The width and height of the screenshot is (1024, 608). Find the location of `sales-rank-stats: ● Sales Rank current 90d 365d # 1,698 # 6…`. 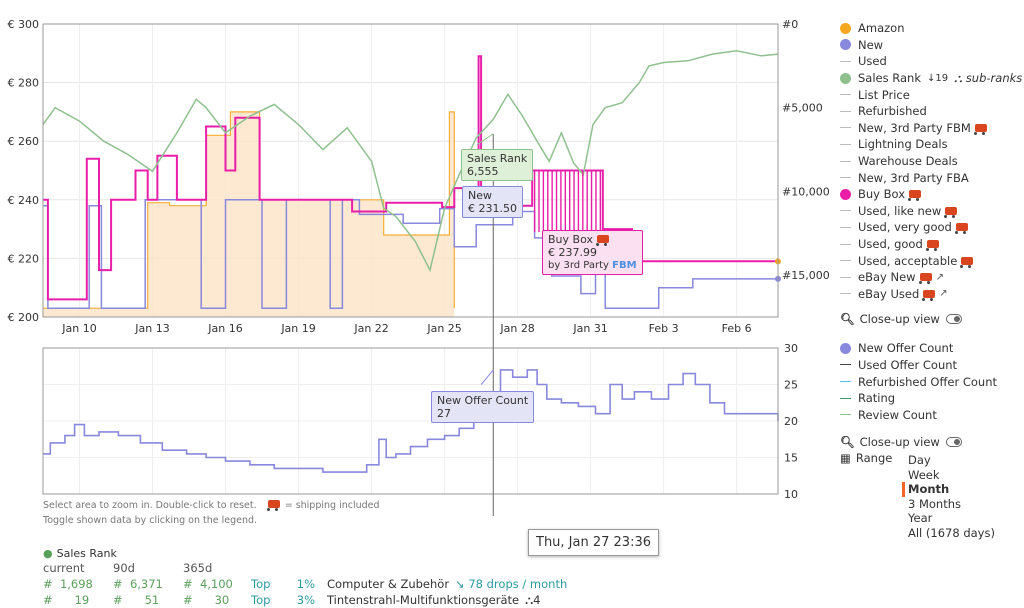

sales-rank-stats: ● Sales Rank current 90d 365d # 1,698 # 6… is located at coordinates (305, 577).